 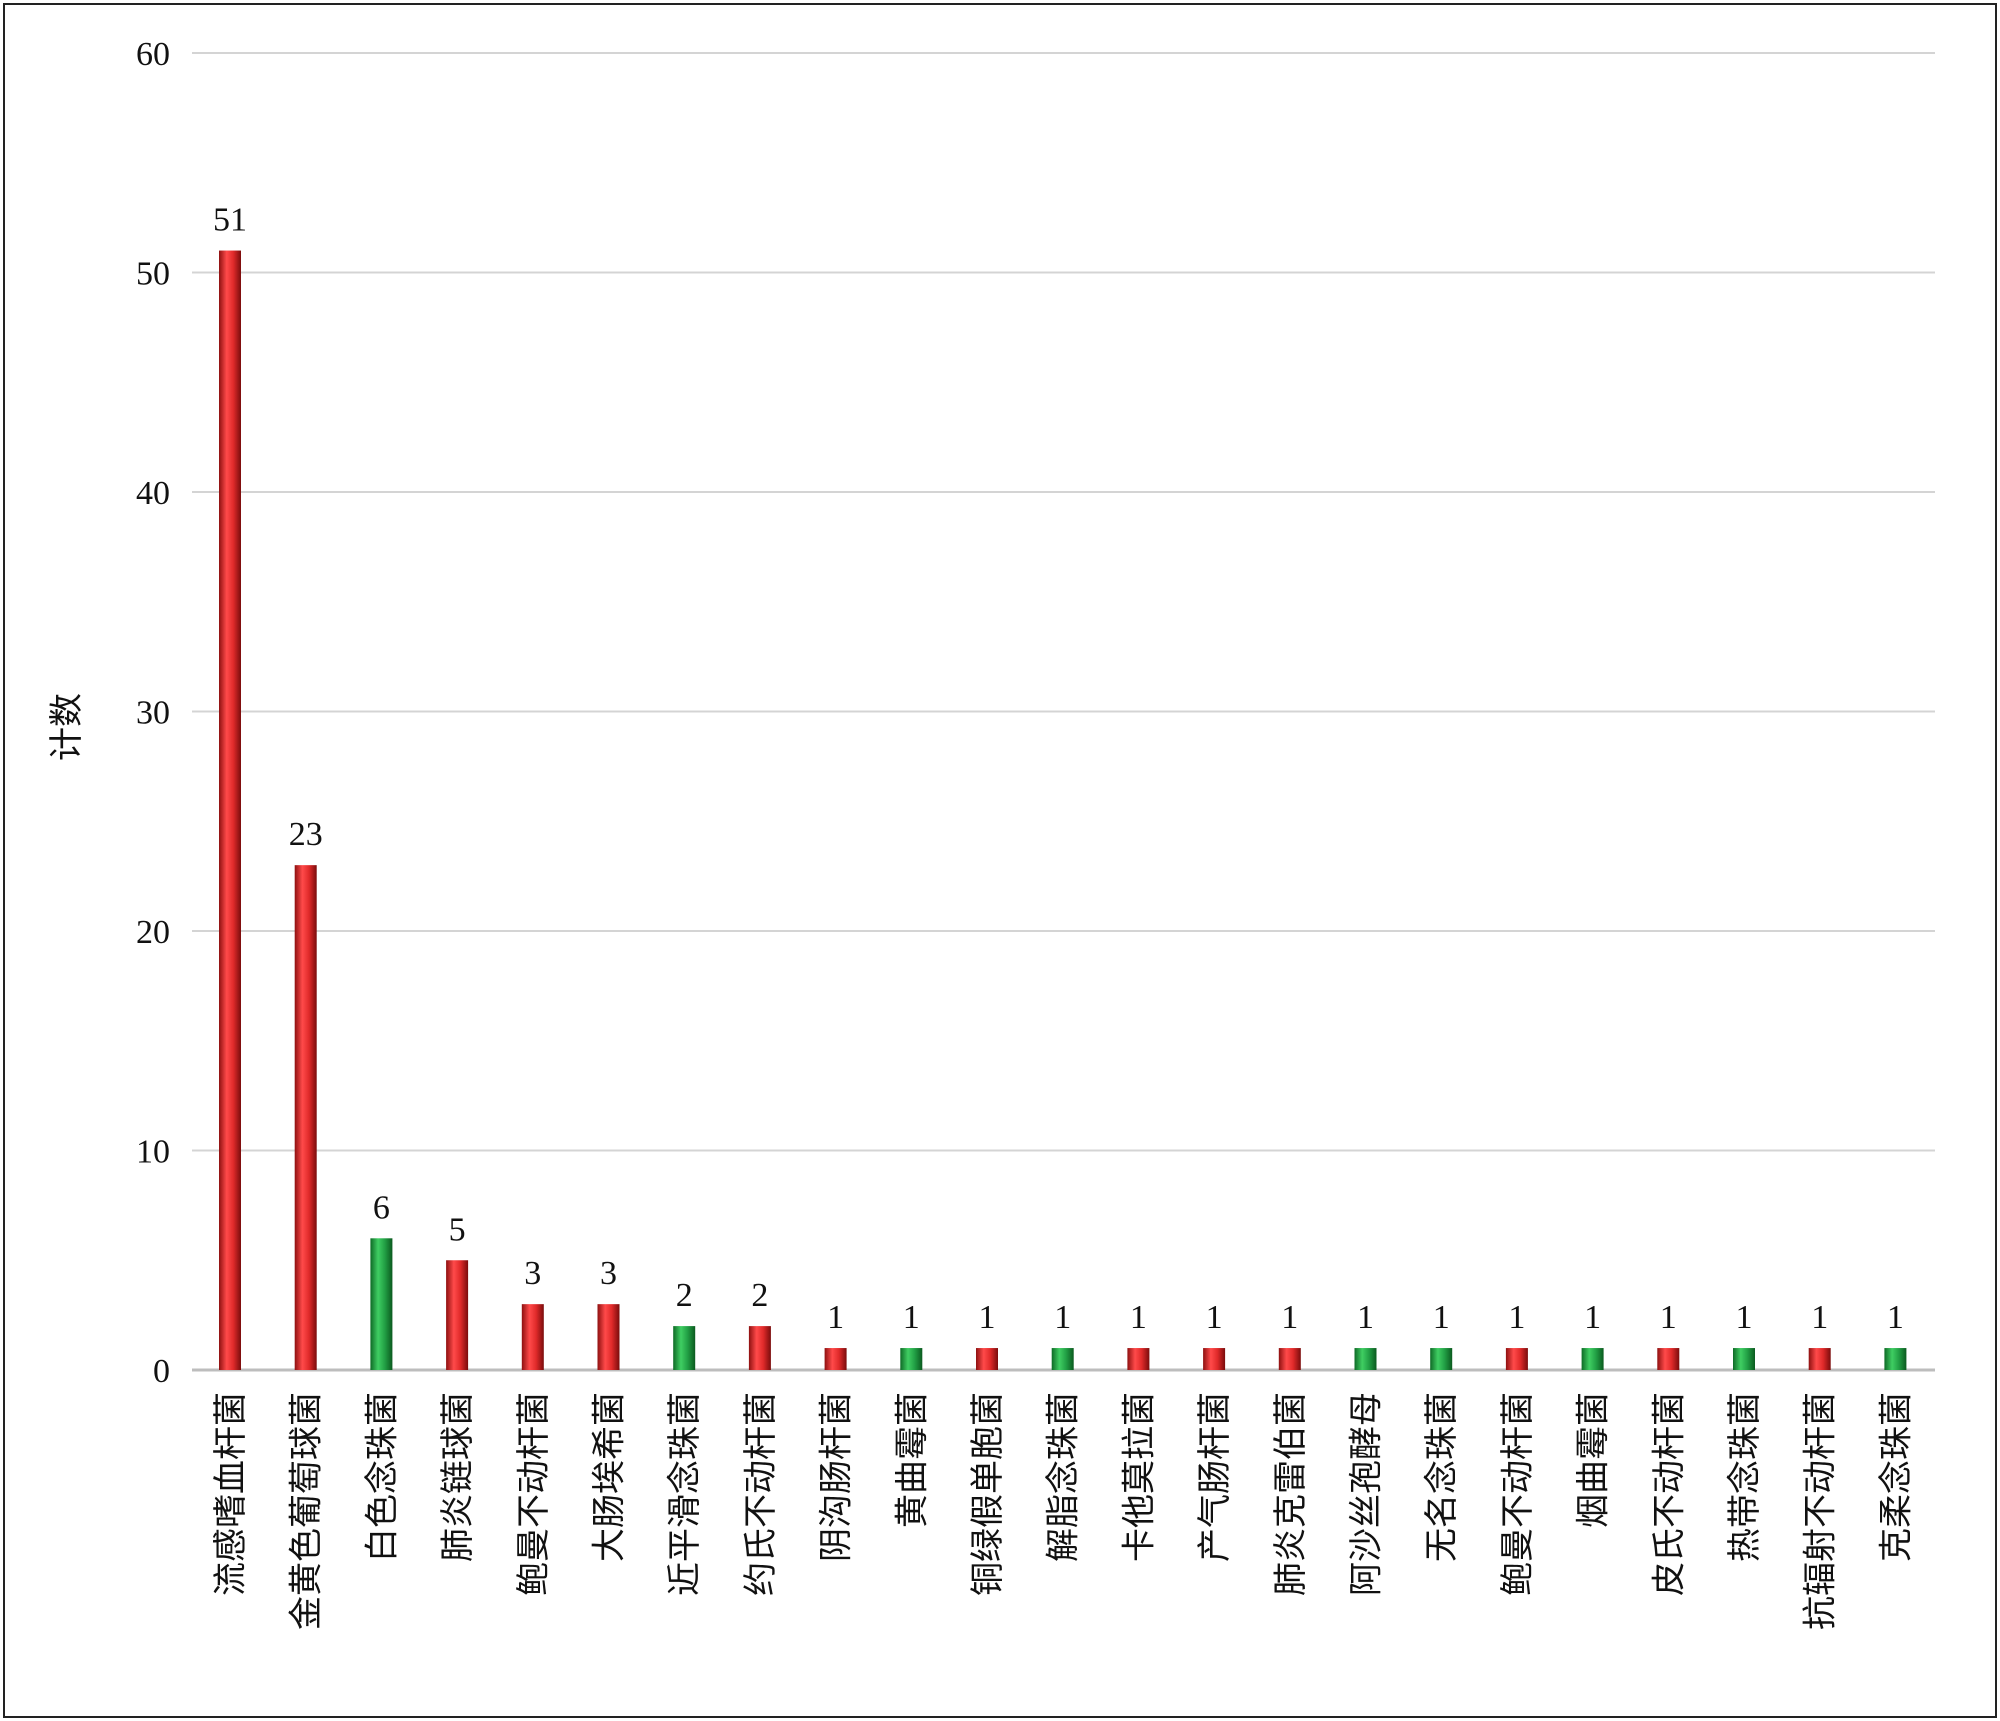 I want to click on y-tick-label: 60, so click(x=153, y=54).